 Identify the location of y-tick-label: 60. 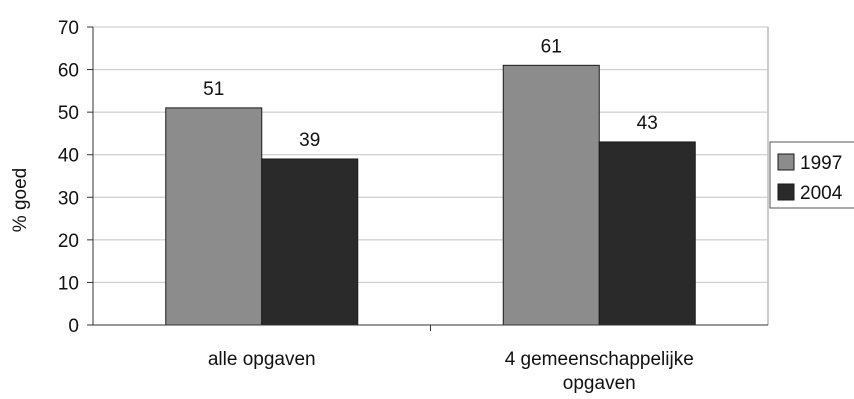
(68, 71).